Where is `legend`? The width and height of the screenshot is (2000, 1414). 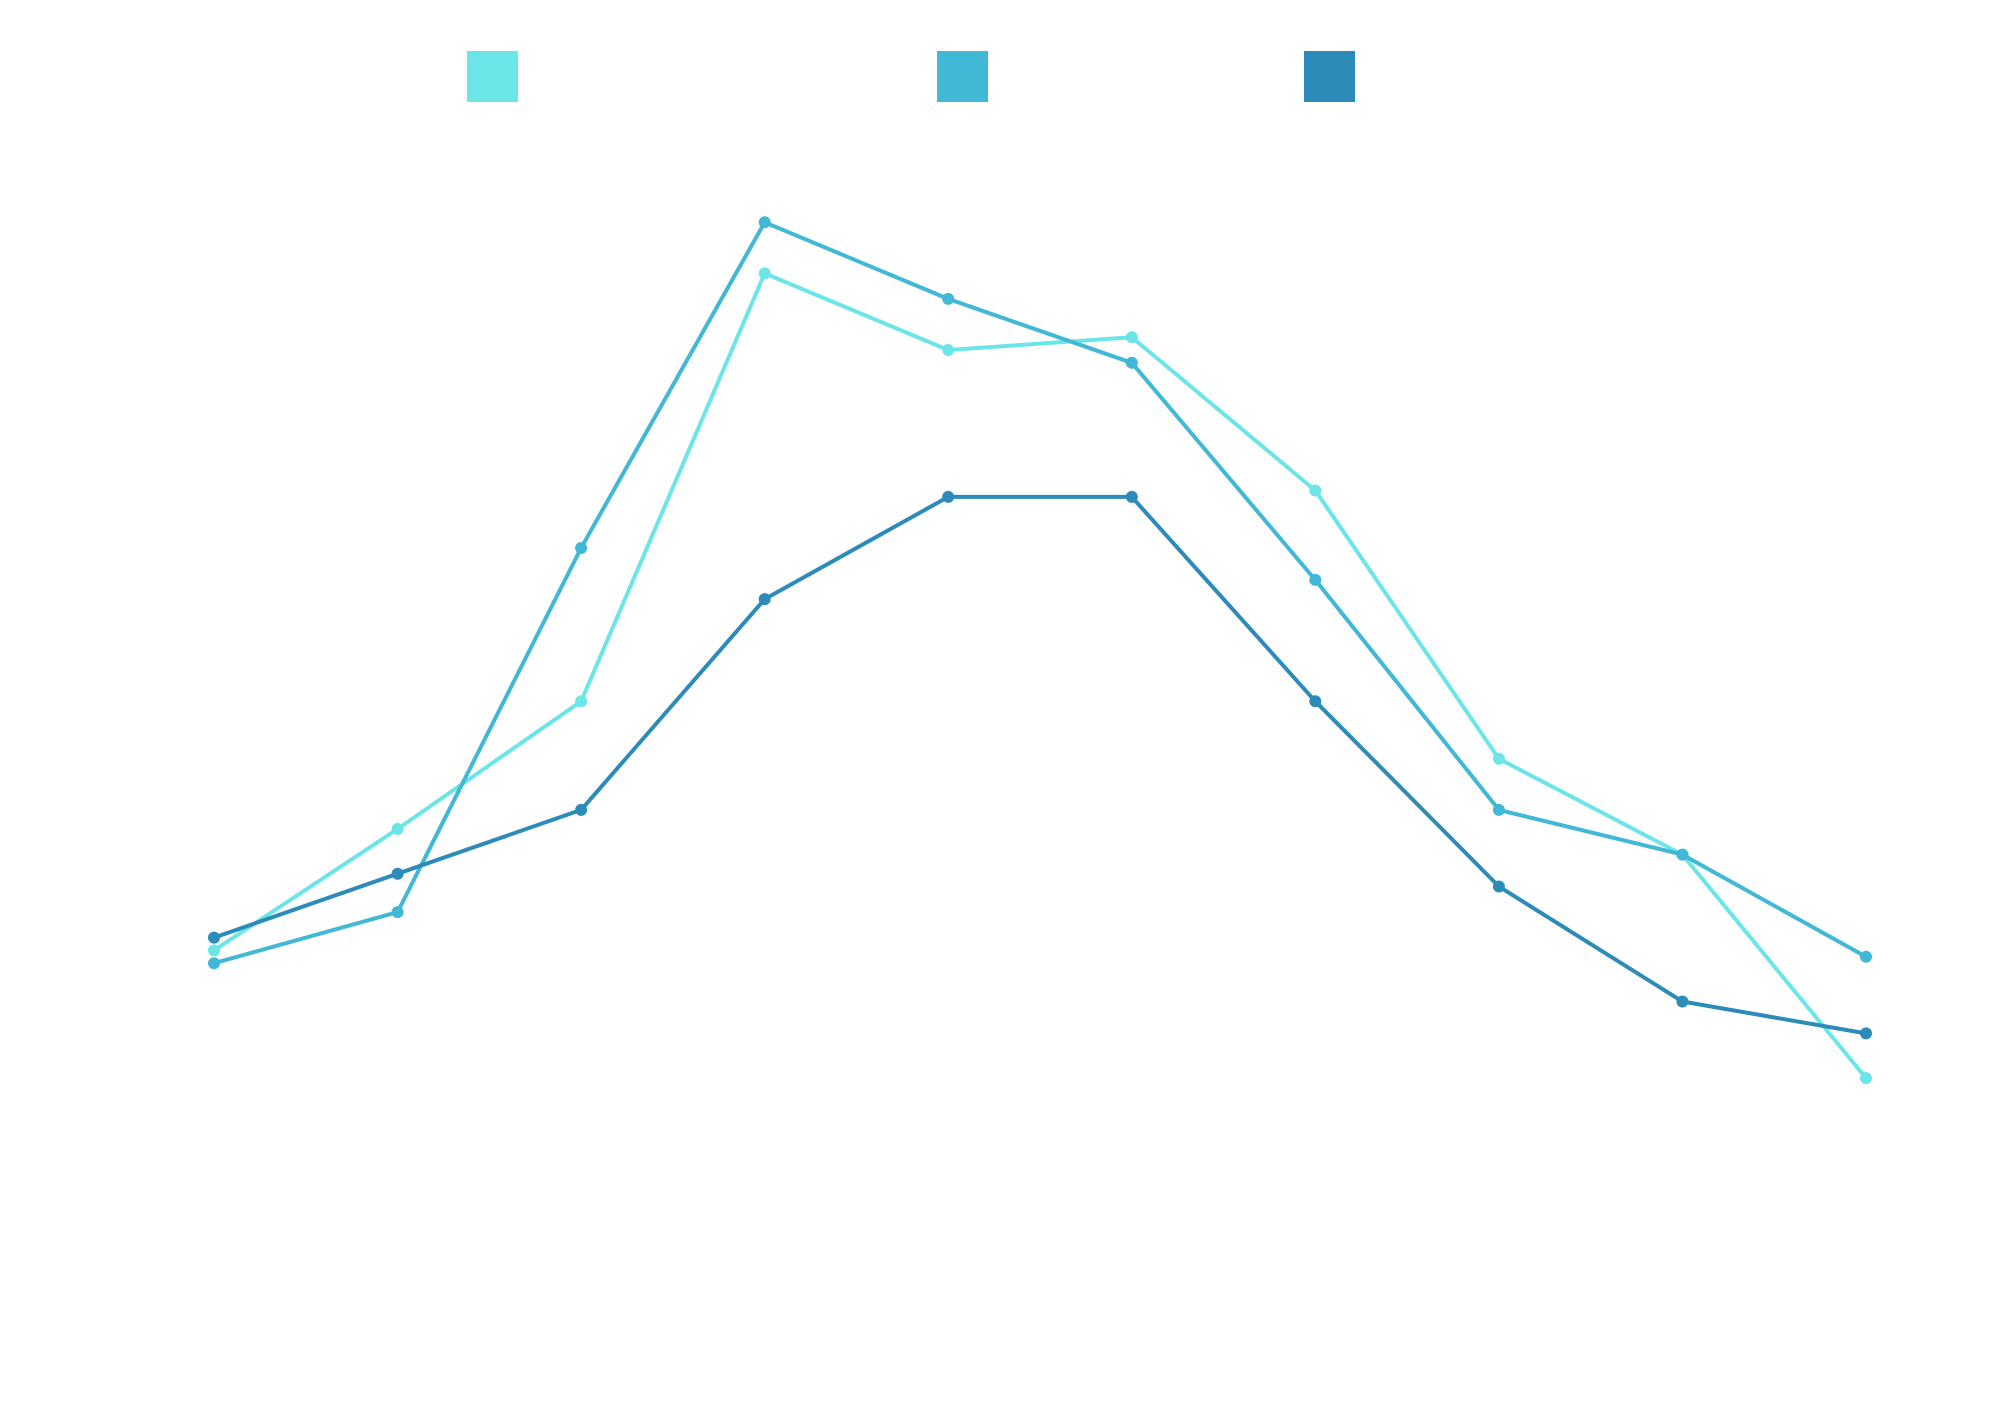
legend is located at coordinates (911, 76).